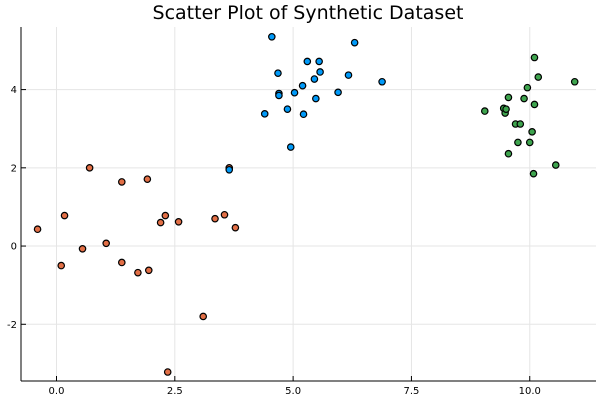  I want to click on y-tick-label: -2, so click(12, 325).